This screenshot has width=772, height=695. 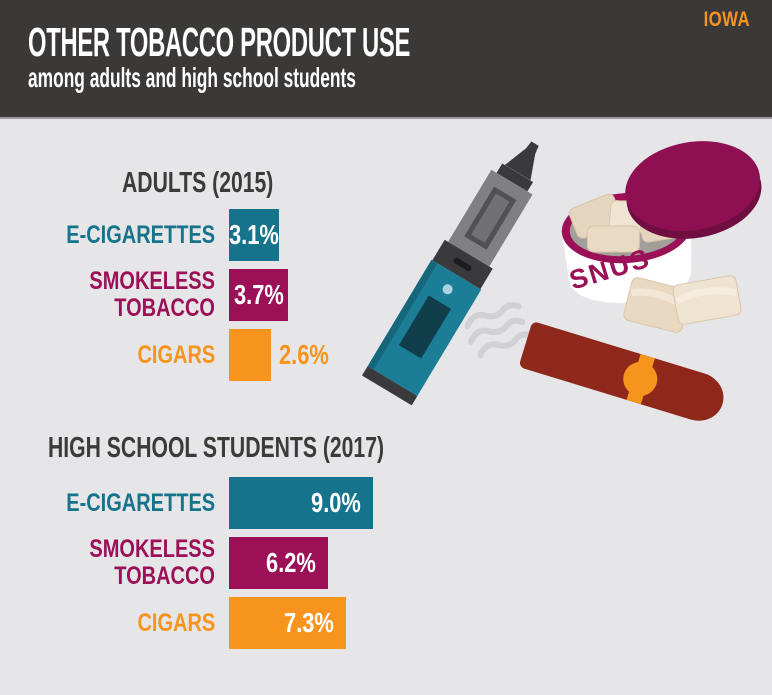 I want to click on bar, so click(x=250, y=355).